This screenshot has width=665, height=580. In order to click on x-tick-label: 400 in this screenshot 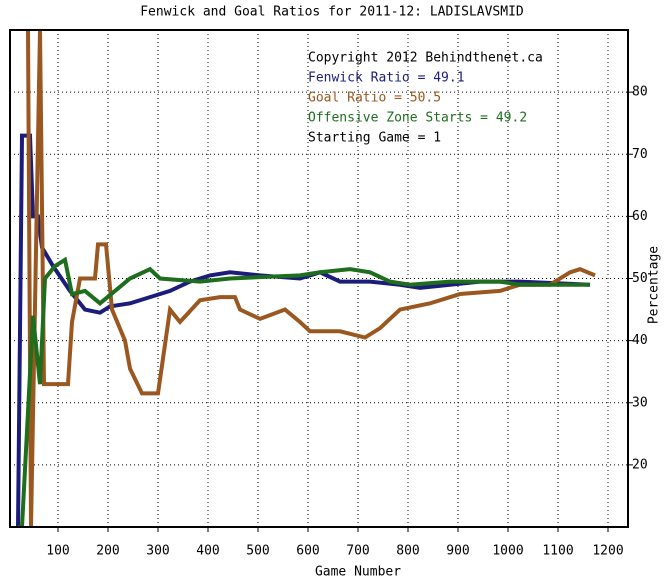, I will do `click(207, 551)`.